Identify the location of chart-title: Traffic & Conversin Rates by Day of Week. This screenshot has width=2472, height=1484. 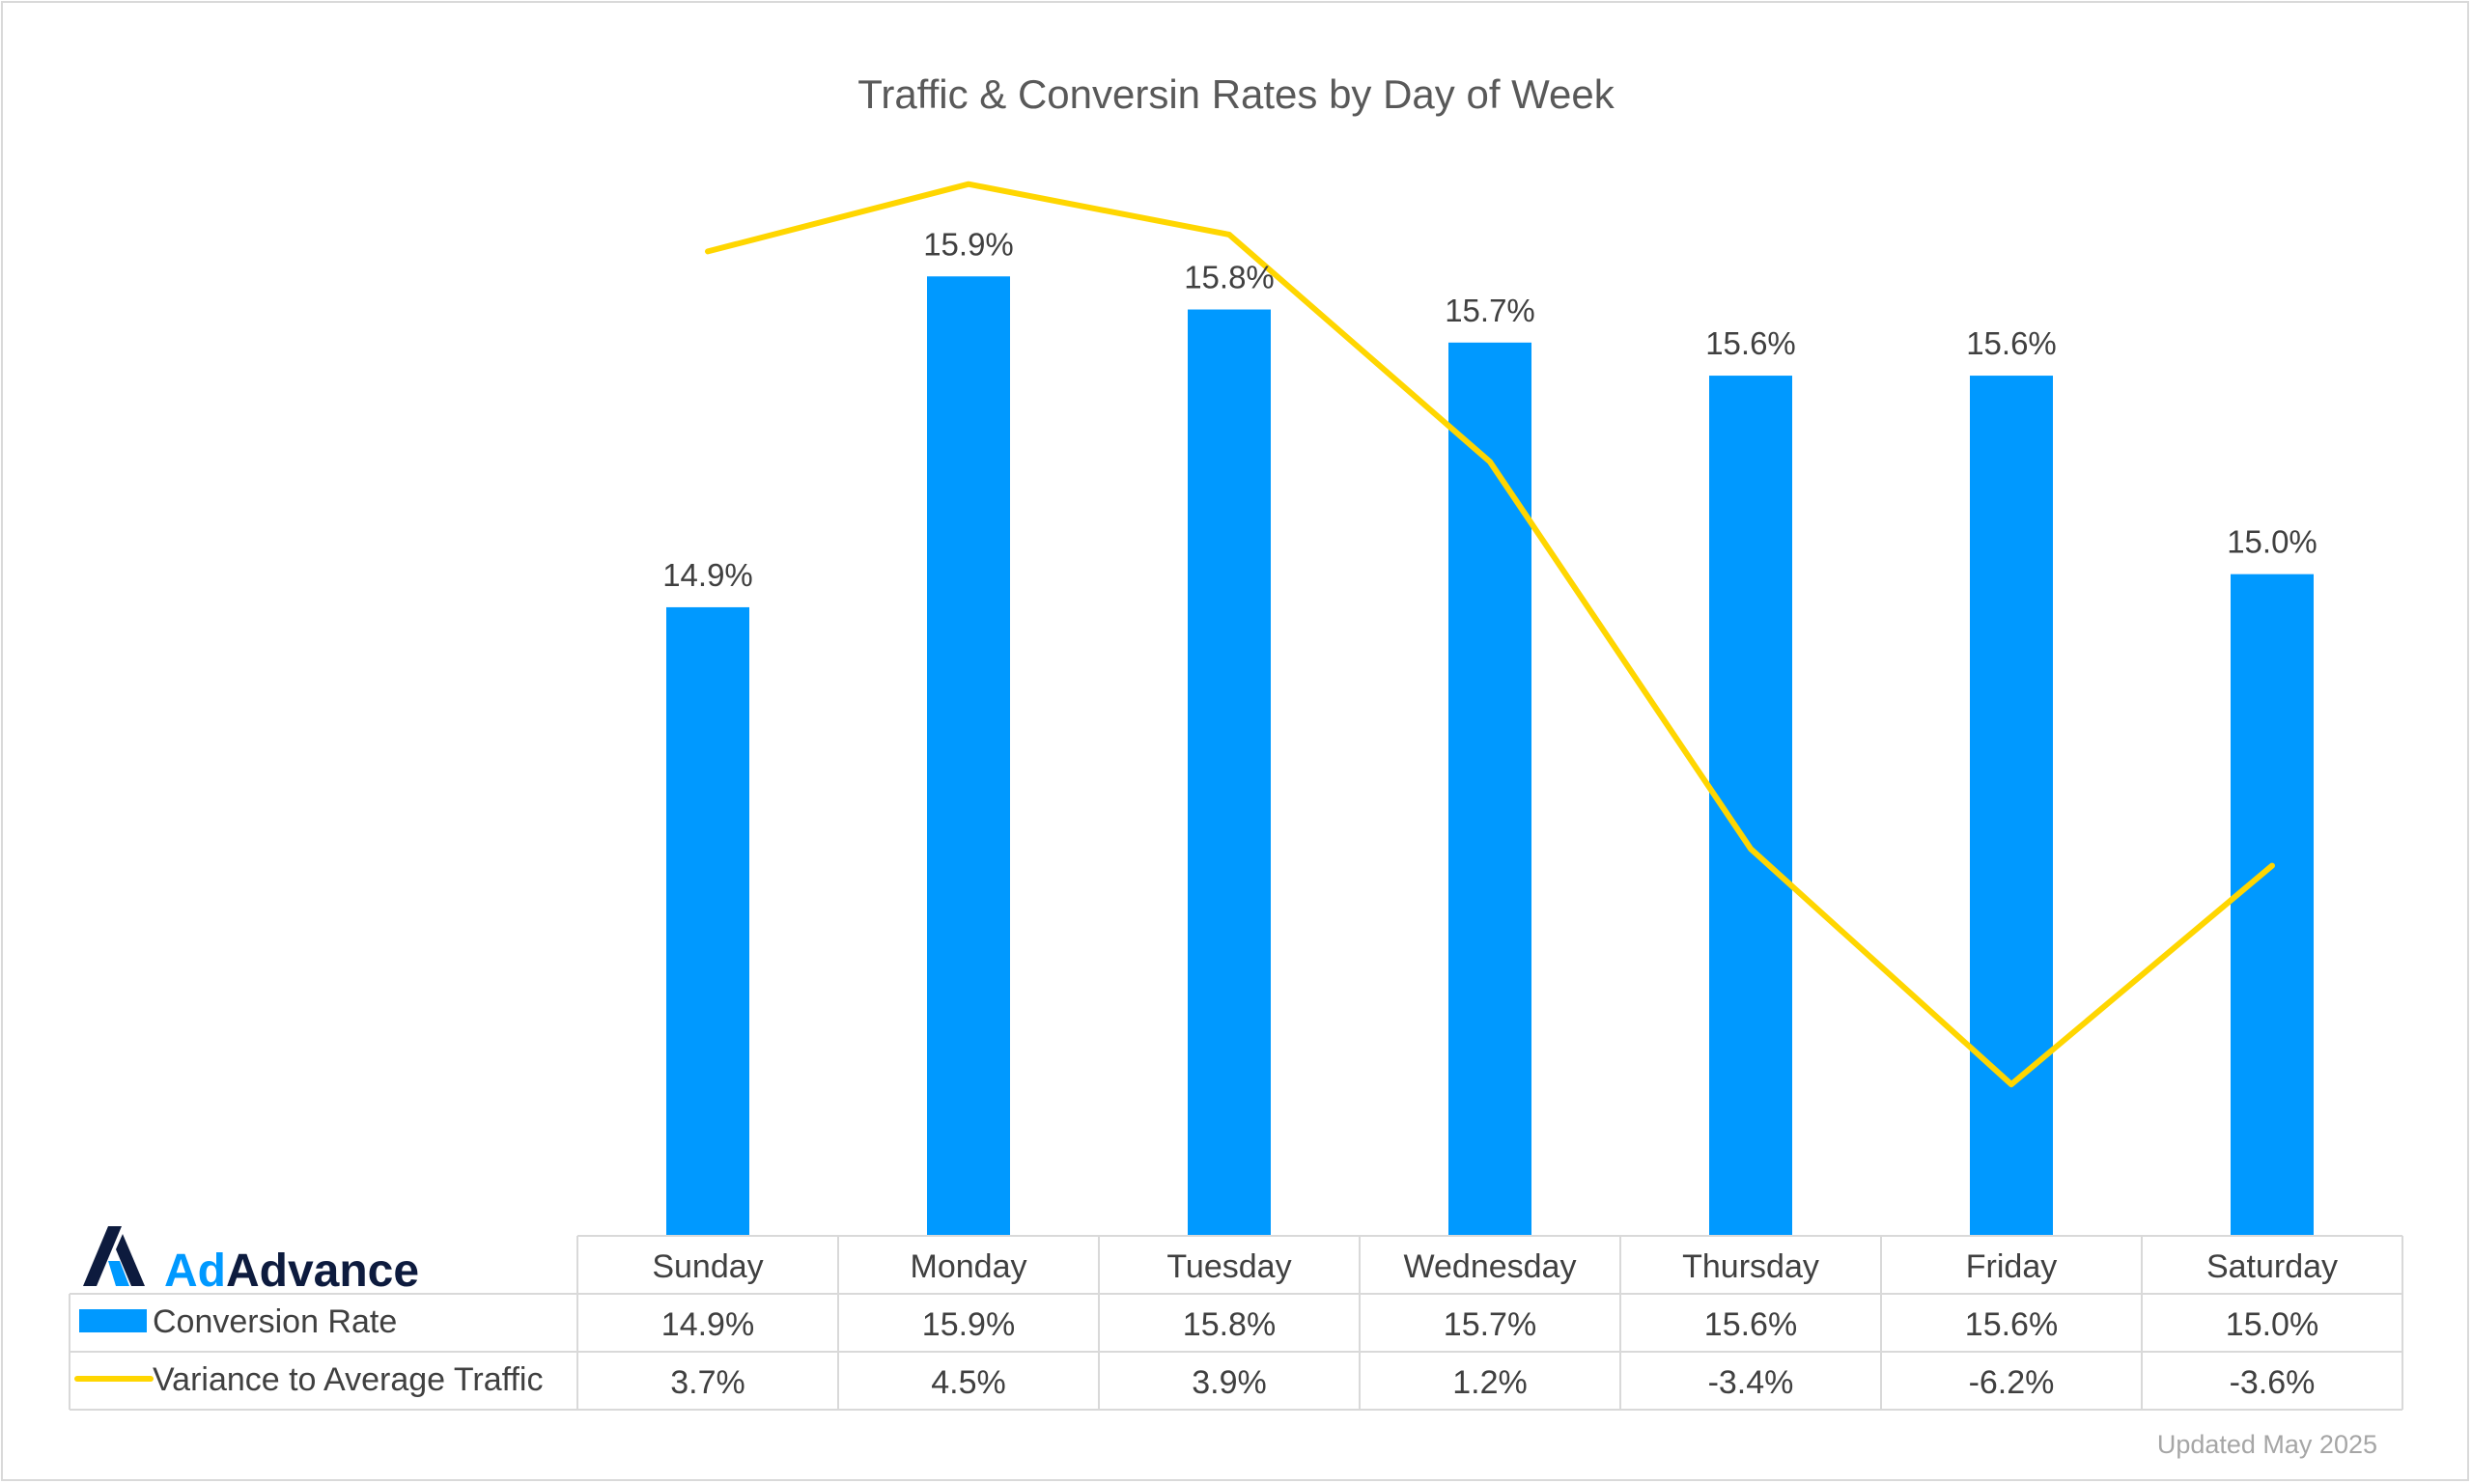
(1236, 94).